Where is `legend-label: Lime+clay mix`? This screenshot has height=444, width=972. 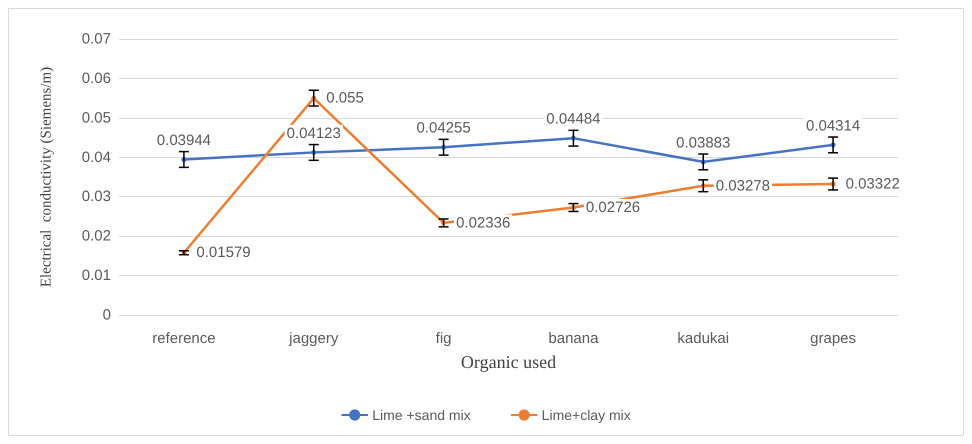
legend-label: Lime+clay mix is located at coordinates (586, 415).